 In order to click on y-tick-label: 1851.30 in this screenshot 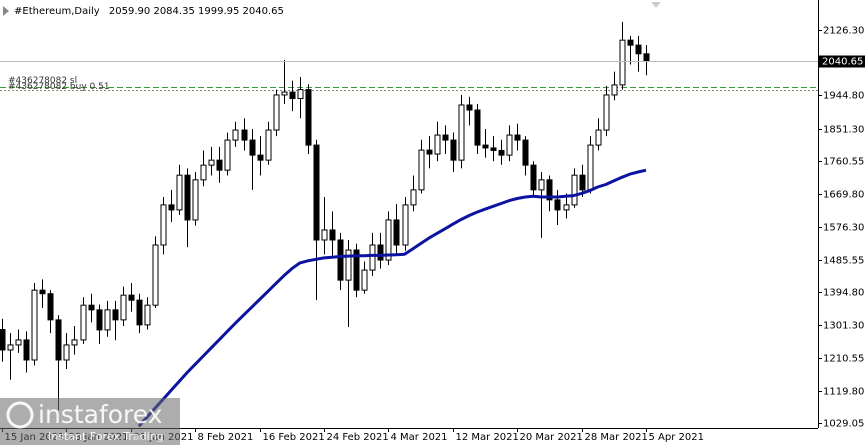, I will do `click(843, 130)`.